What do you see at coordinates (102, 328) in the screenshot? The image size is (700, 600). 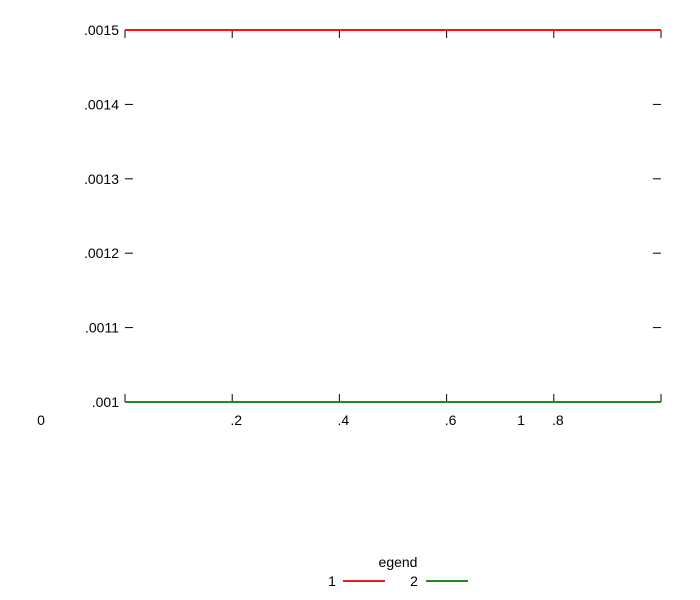 I see `y-tick-label: .0011` at bounding box center [102, 328].